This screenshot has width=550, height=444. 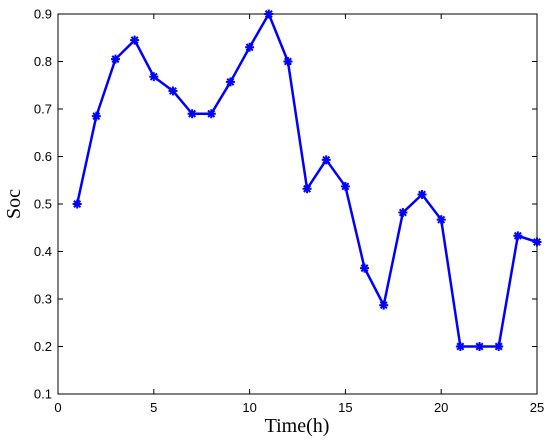 I want to click on y-tick-label: 0.5, so click(x=43, y=204).